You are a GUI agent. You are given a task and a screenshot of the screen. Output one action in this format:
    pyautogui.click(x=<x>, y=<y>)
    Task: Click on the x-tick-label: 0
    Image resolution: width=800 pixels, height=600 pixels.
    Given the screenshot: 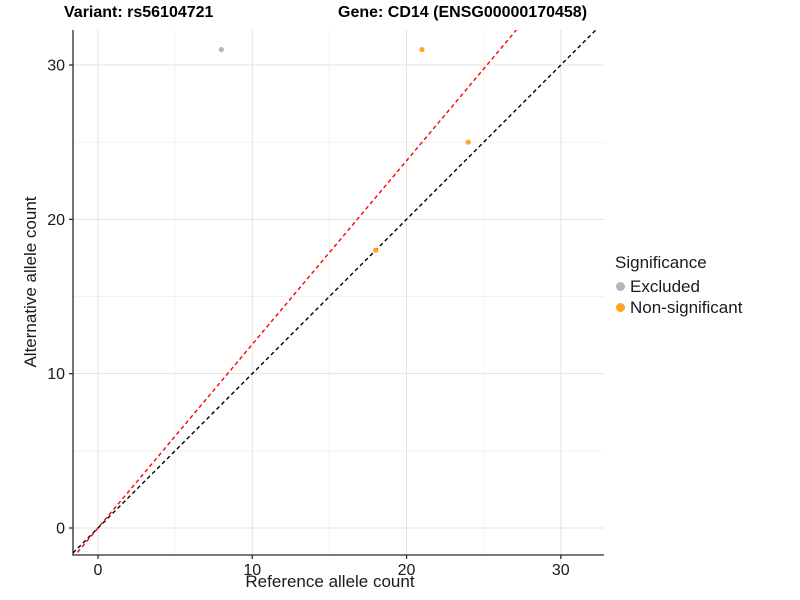 What is the action you would take?
    pyautogui.click(x=98, y=570)
    